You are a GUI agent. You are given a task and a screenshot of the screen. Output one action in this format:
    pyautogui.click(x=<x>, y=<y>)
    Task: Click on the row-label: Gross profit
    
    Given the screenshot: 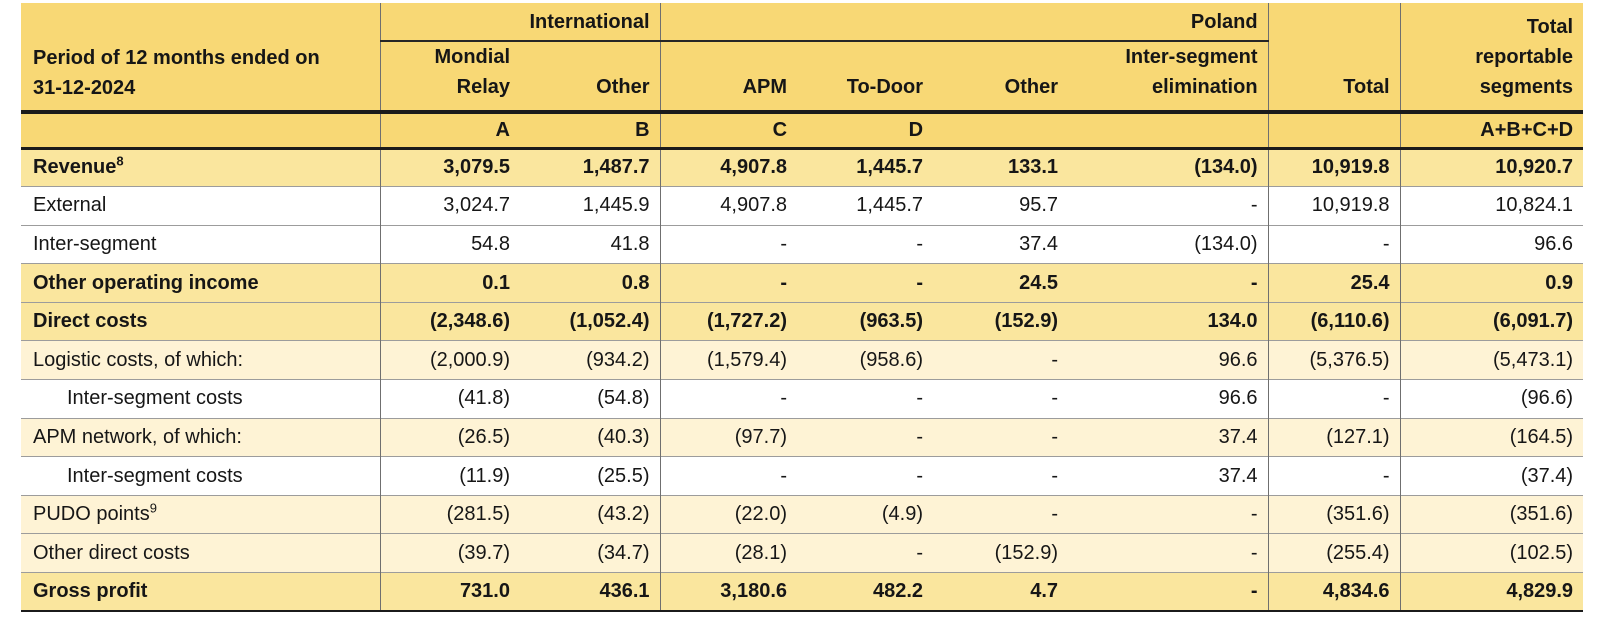 What is the action you would take?
    pyautogui.click(x=200, y=592)
    